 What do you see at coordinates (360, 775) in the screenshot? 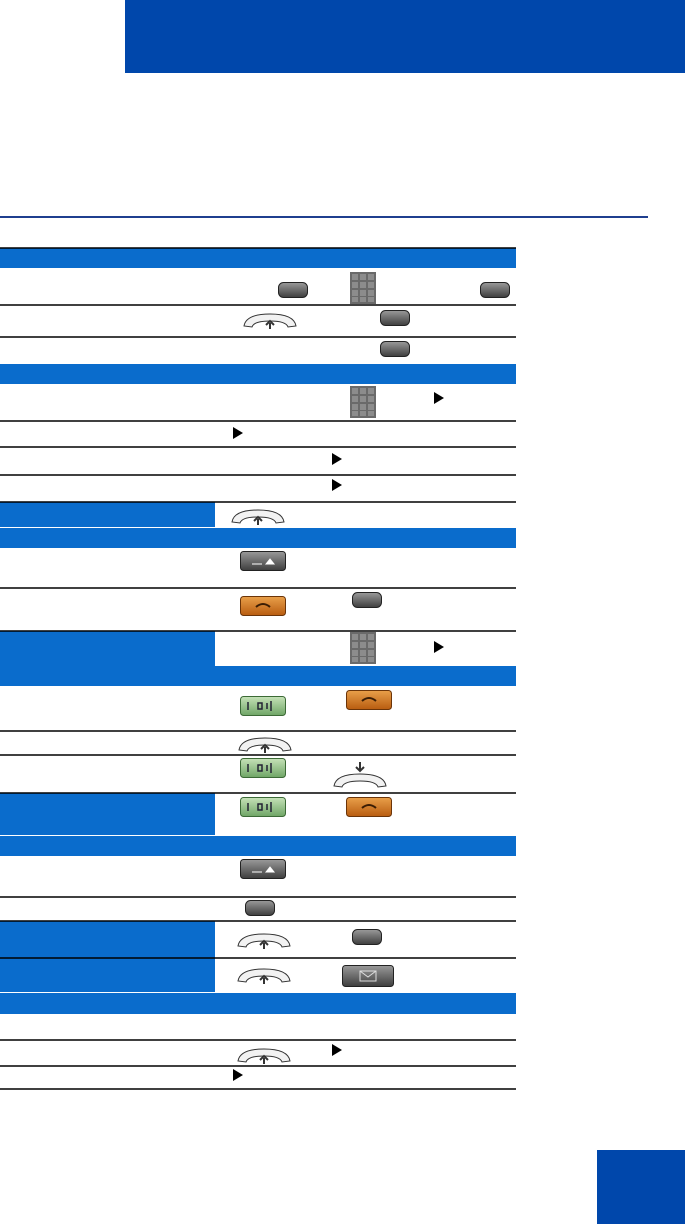
I see `handset-down-icon` at bounding box center [360, 775].